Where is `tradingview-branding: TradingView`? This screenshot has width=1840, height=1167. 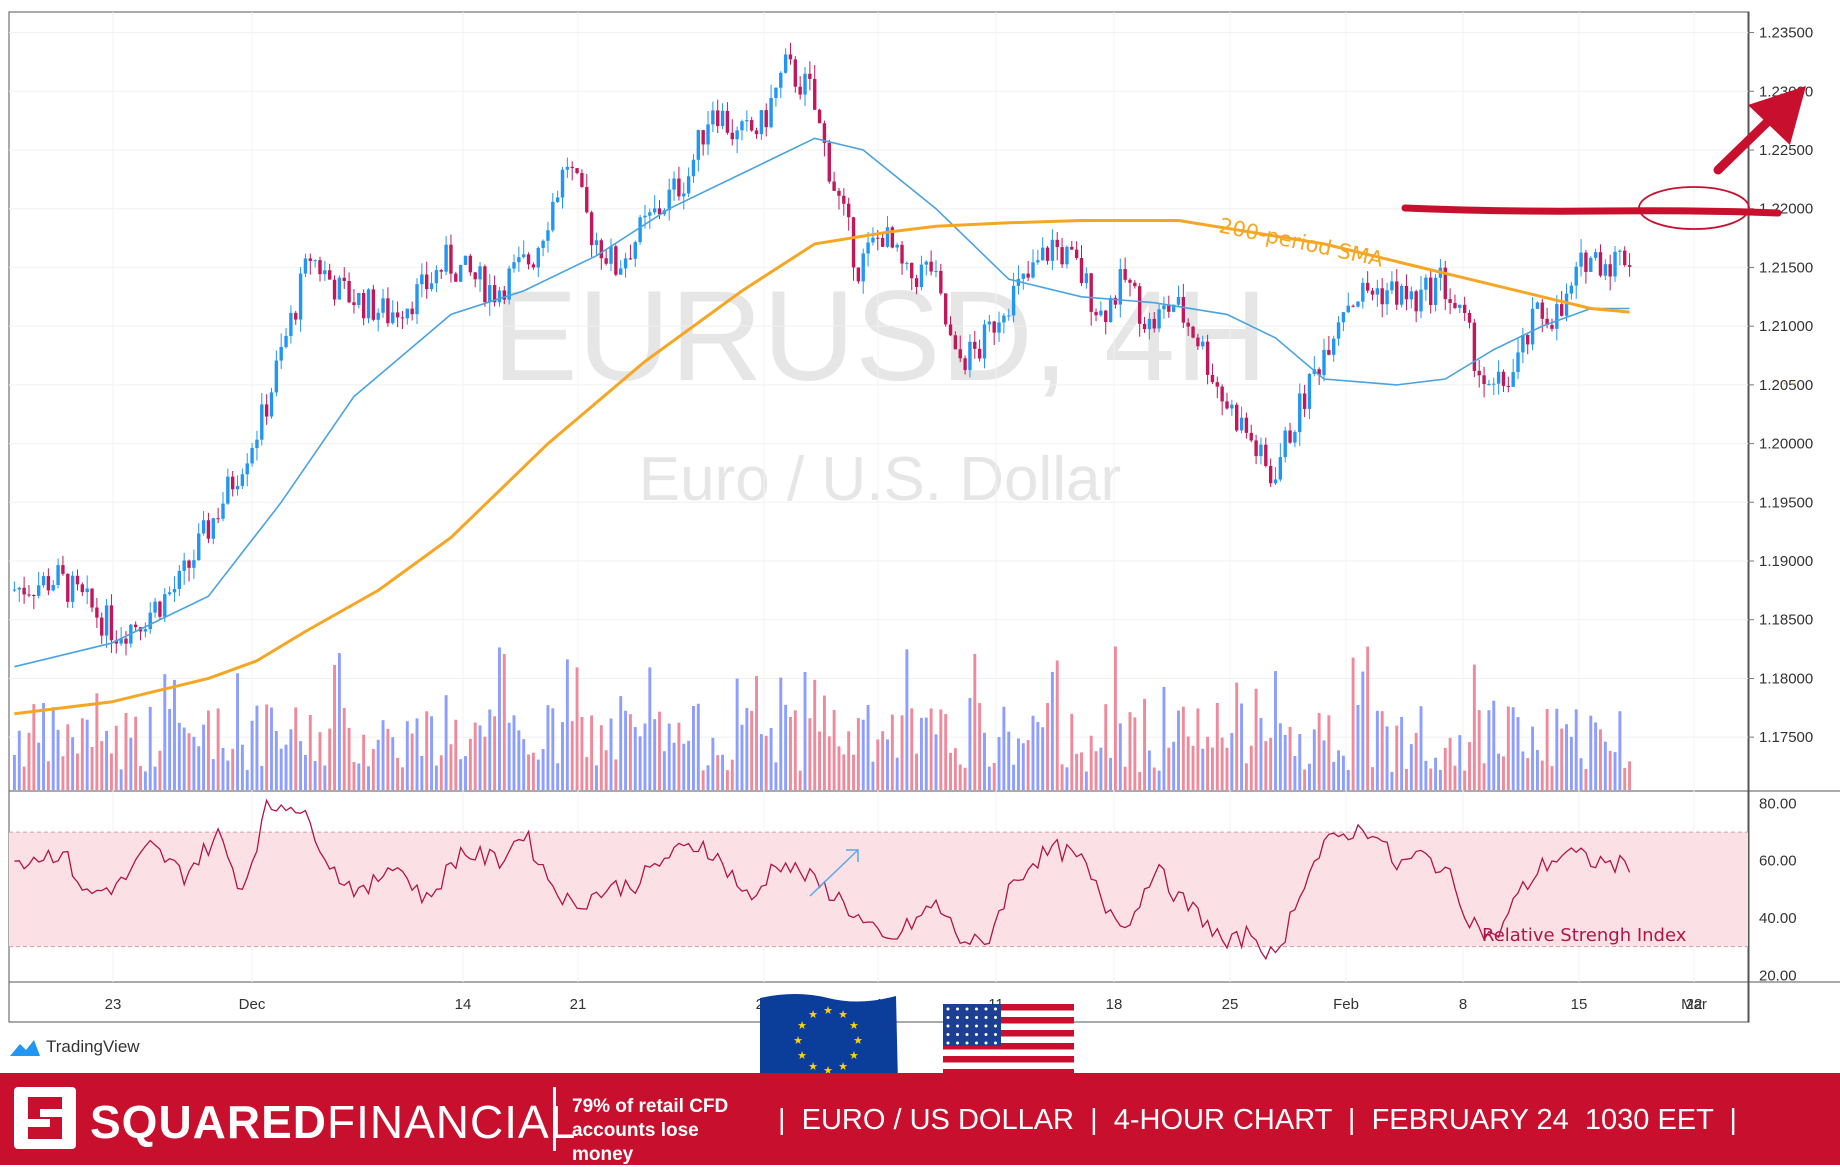
tradingview-branding: TradingView is located at coordinates (74, 1047).